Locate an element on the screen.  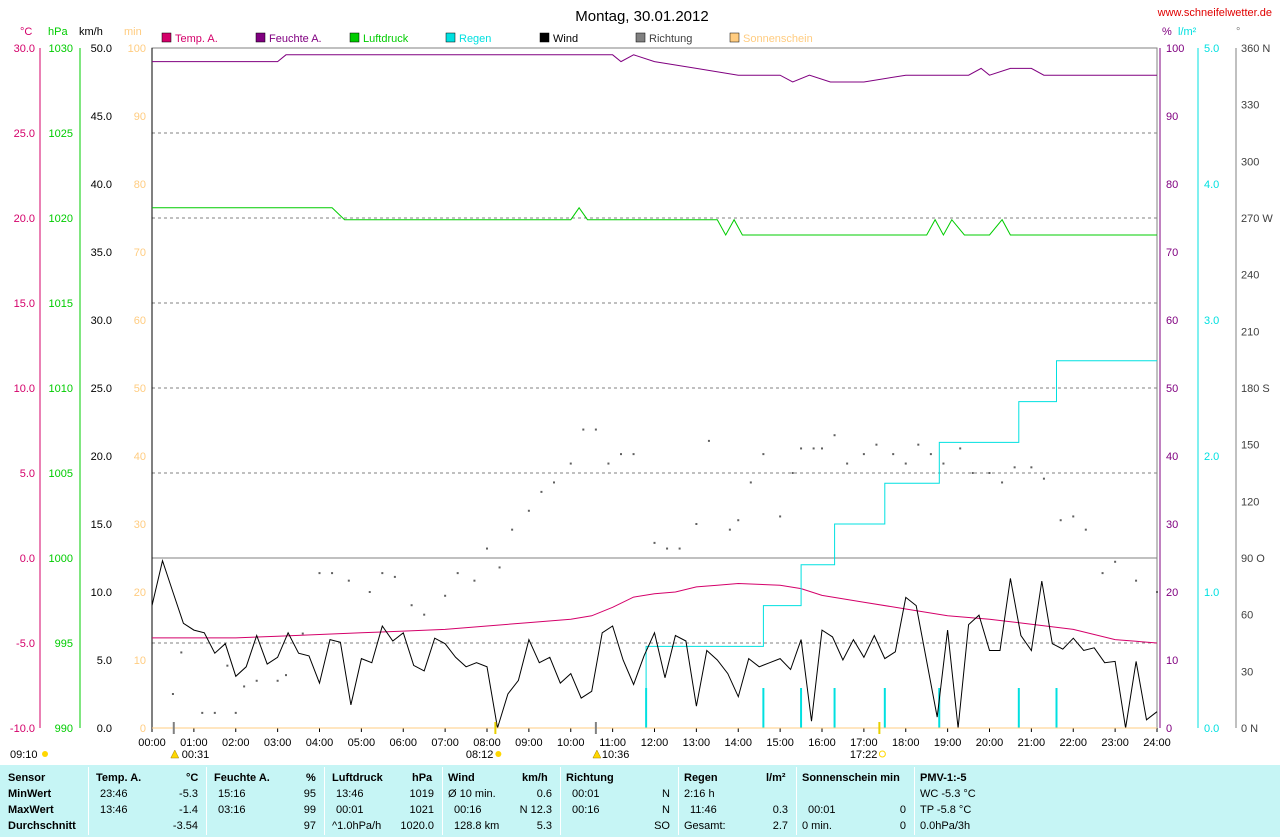
legend-label: Luftdruck is located at coordinates (386, 39).